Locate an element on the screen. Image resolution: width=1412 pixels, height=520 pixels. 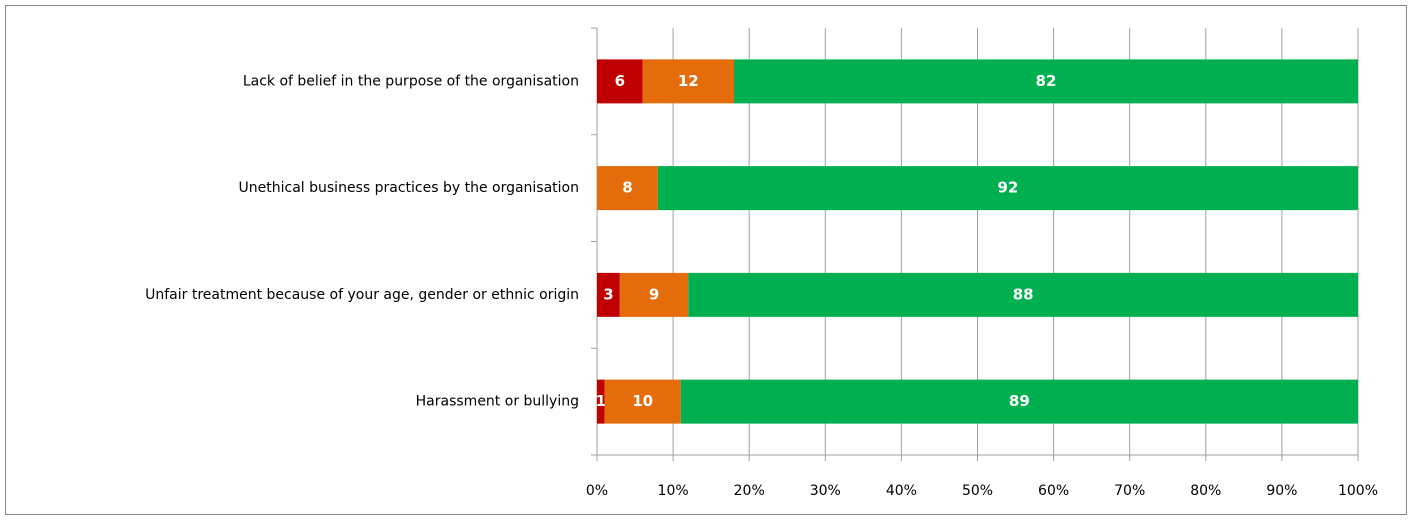
value-label: 82 is located at coordinates (1046, 81).